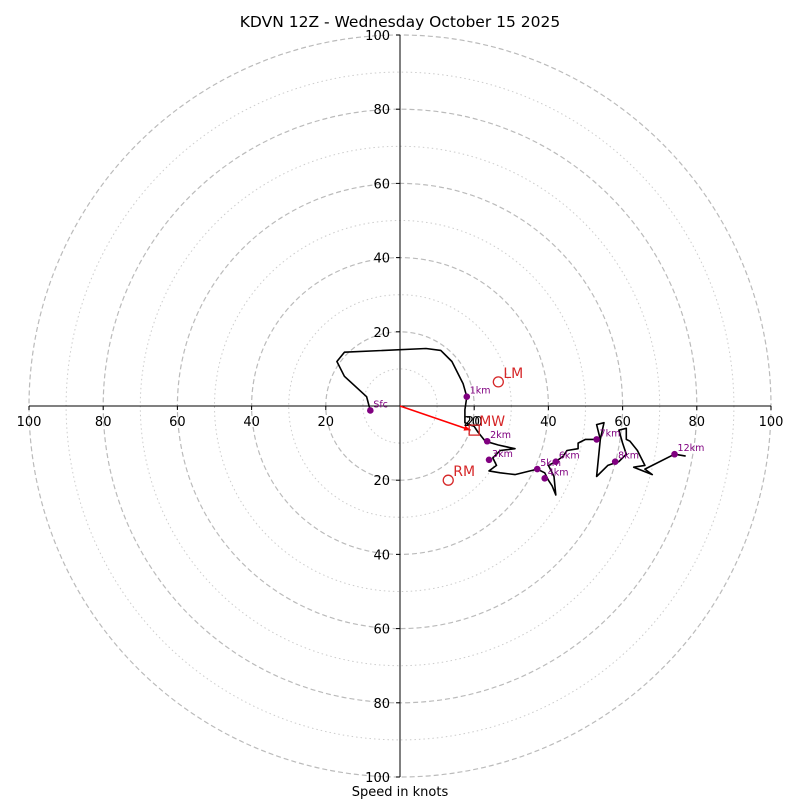  Describe the element at coordinates (370, 410) in the screenshot. I see `height-marker-sfc` at that location.